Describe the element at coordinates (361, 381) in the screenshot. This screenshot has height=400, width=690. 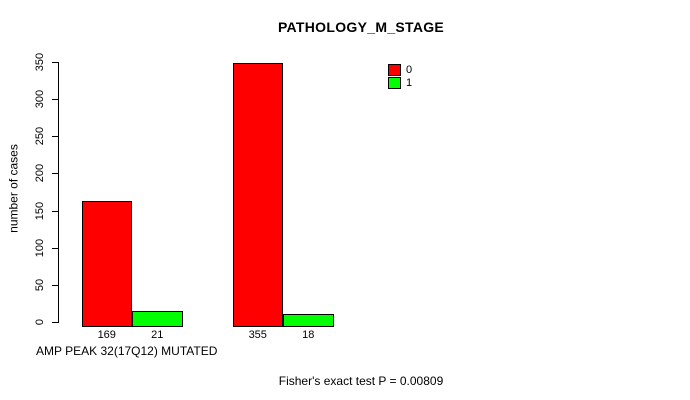
I see `annotation-text: Fisher's exact test P = 0.00809` at that location.